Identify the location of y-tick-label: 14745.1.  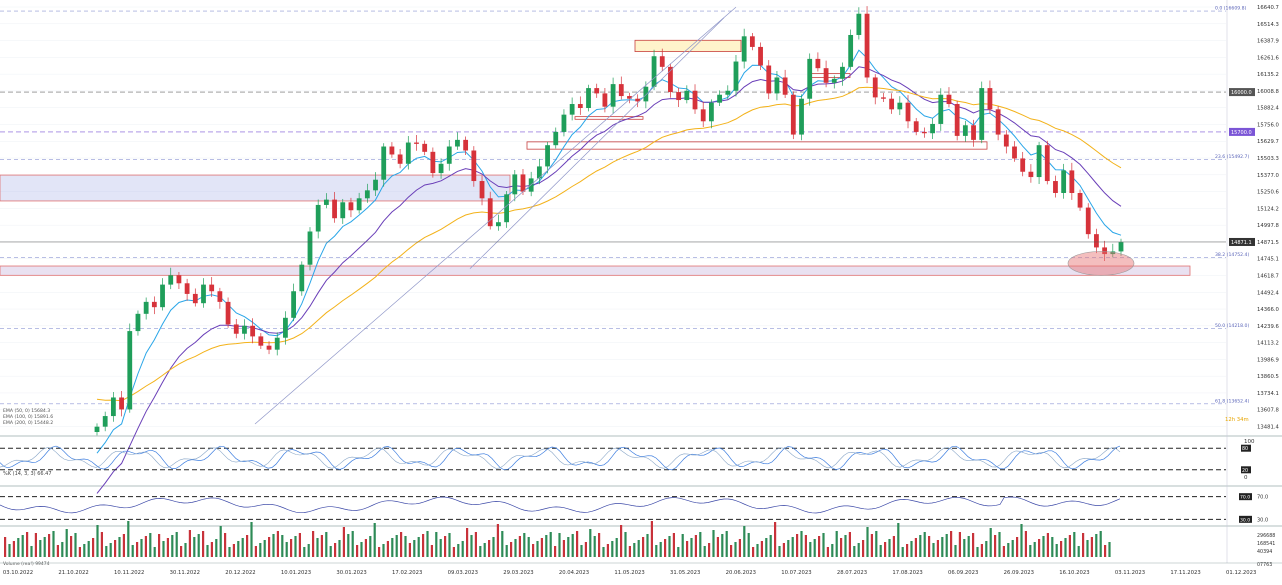
(1268, 260).